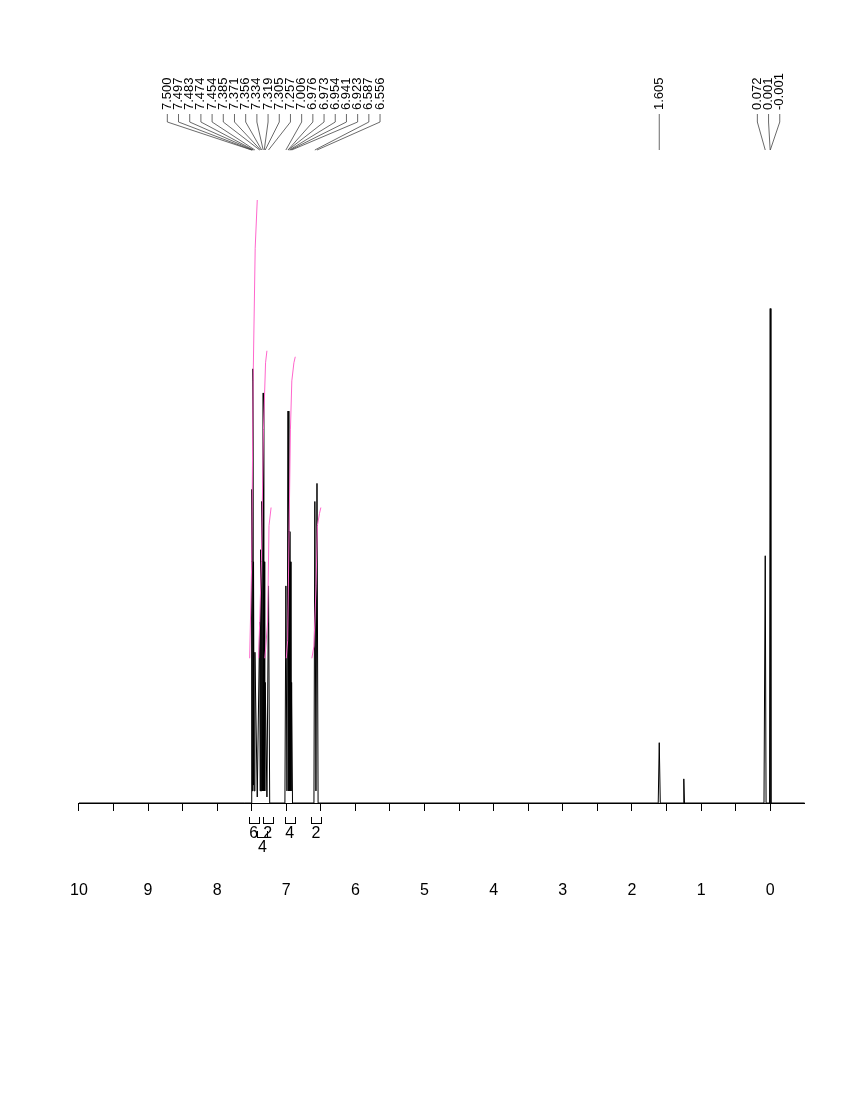  What do you see at coordinates (217, 890) in the screenshot?
I see `x-tick-label: 8` at bounding box center [217, 890].